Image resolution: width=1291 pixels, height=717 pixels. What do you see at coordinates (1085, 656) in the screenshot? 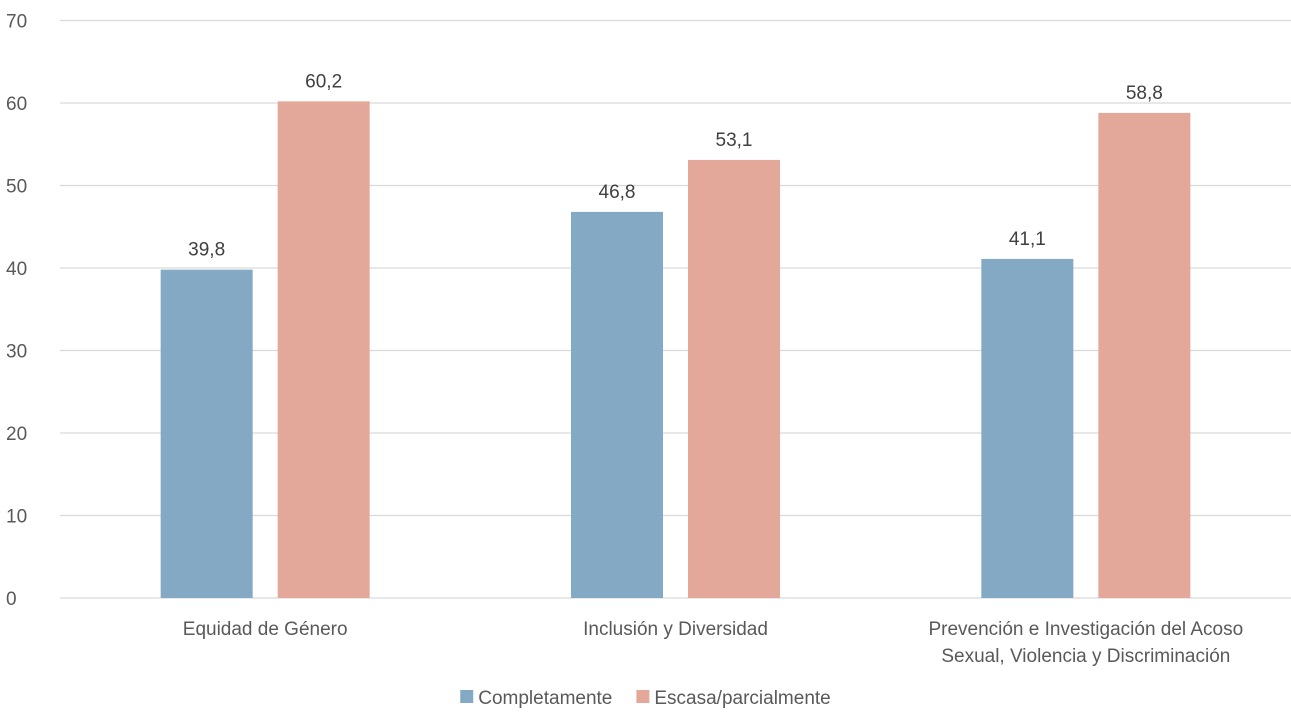
I see `x-category-label: Sexual, Violencia y Discriminación` at bounding box center [1085, 656].